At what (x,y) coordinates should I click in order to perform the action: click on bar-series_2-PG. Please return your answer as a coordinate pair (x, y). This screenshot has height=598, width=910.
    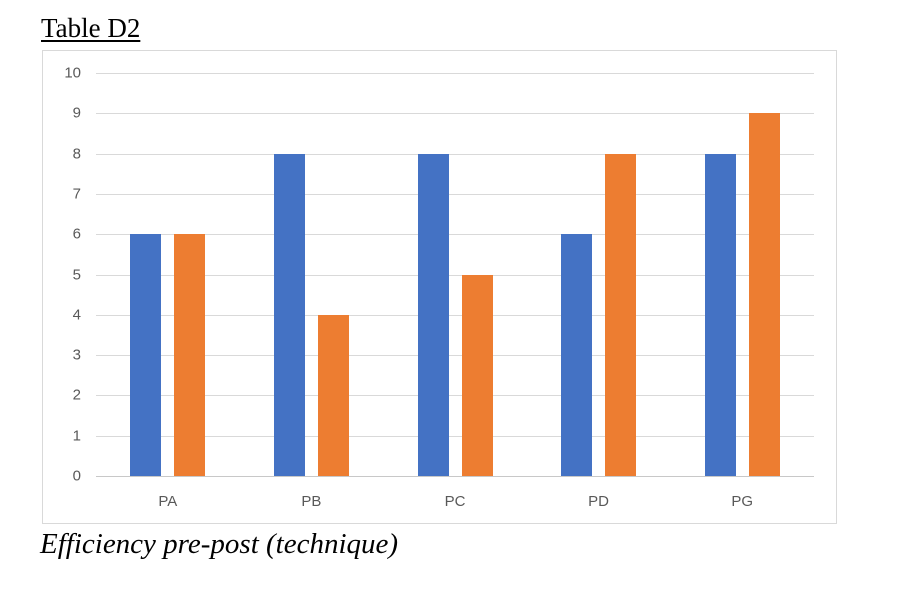
    Looking at the image, I should click on (764, 294).